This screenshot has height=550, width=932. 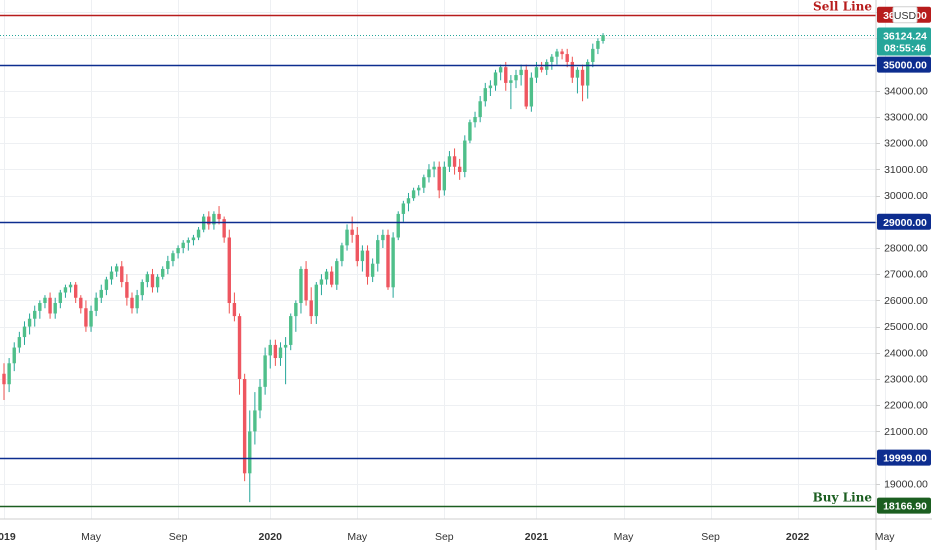 I want to click on time-tick-label: 2021, so click(x=537, y=537).